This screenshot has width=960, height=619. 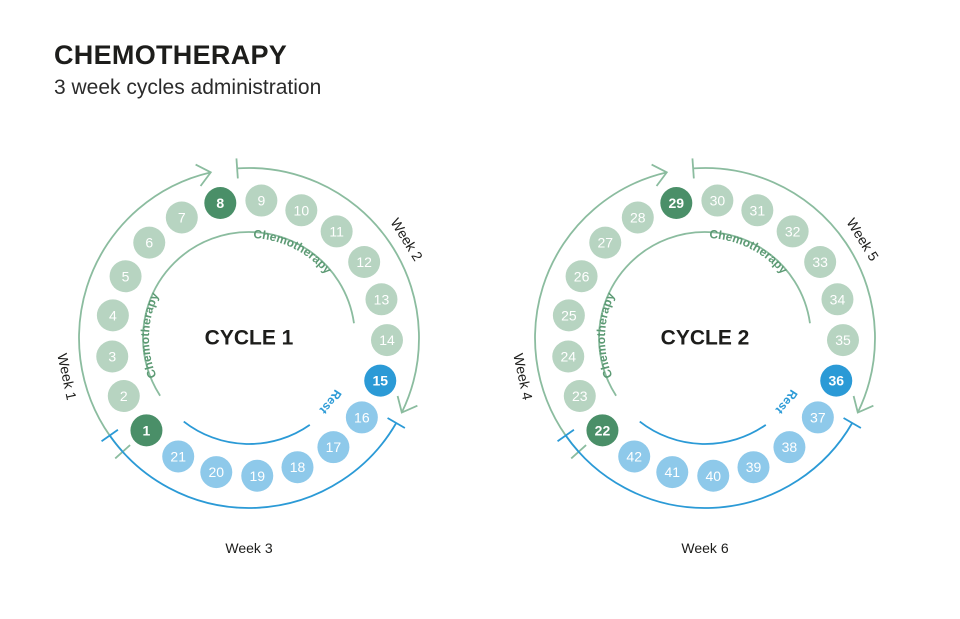 I want to click on day-number: 24, so click(x=568, y=357).